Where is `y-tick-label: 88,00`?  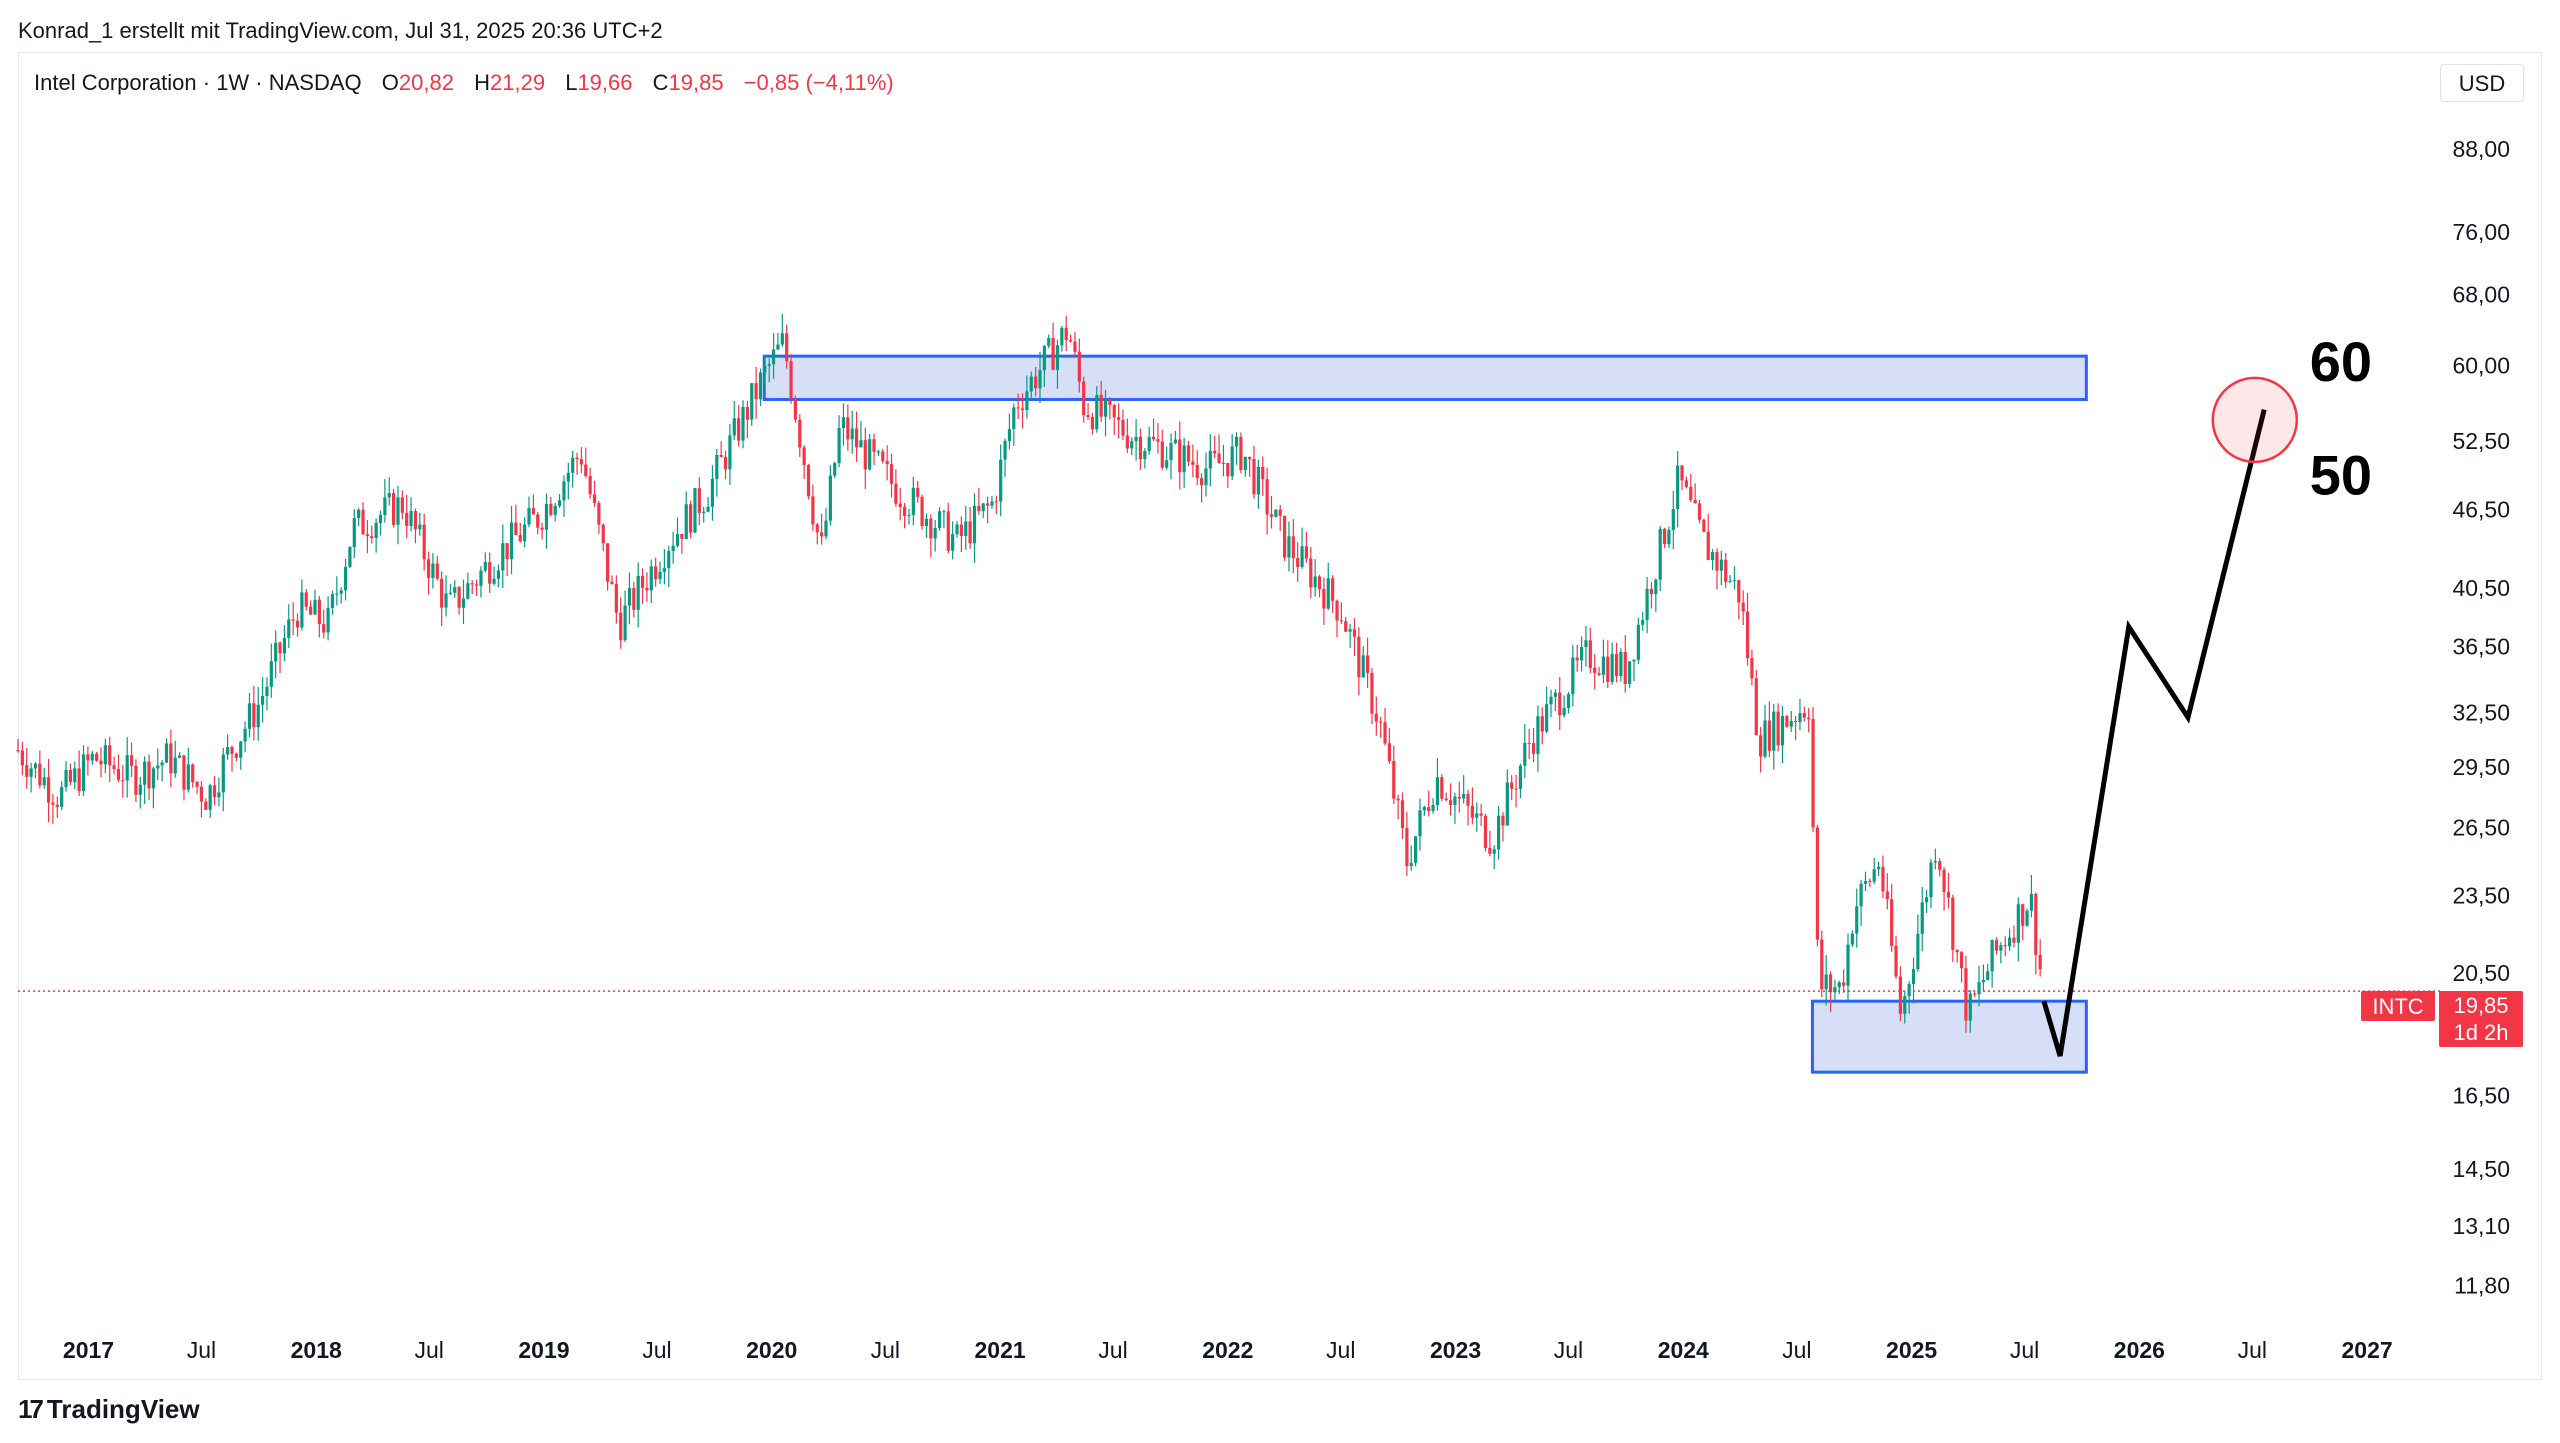
y-tick-label: 88,00 is located at coordinates (2481, 149).